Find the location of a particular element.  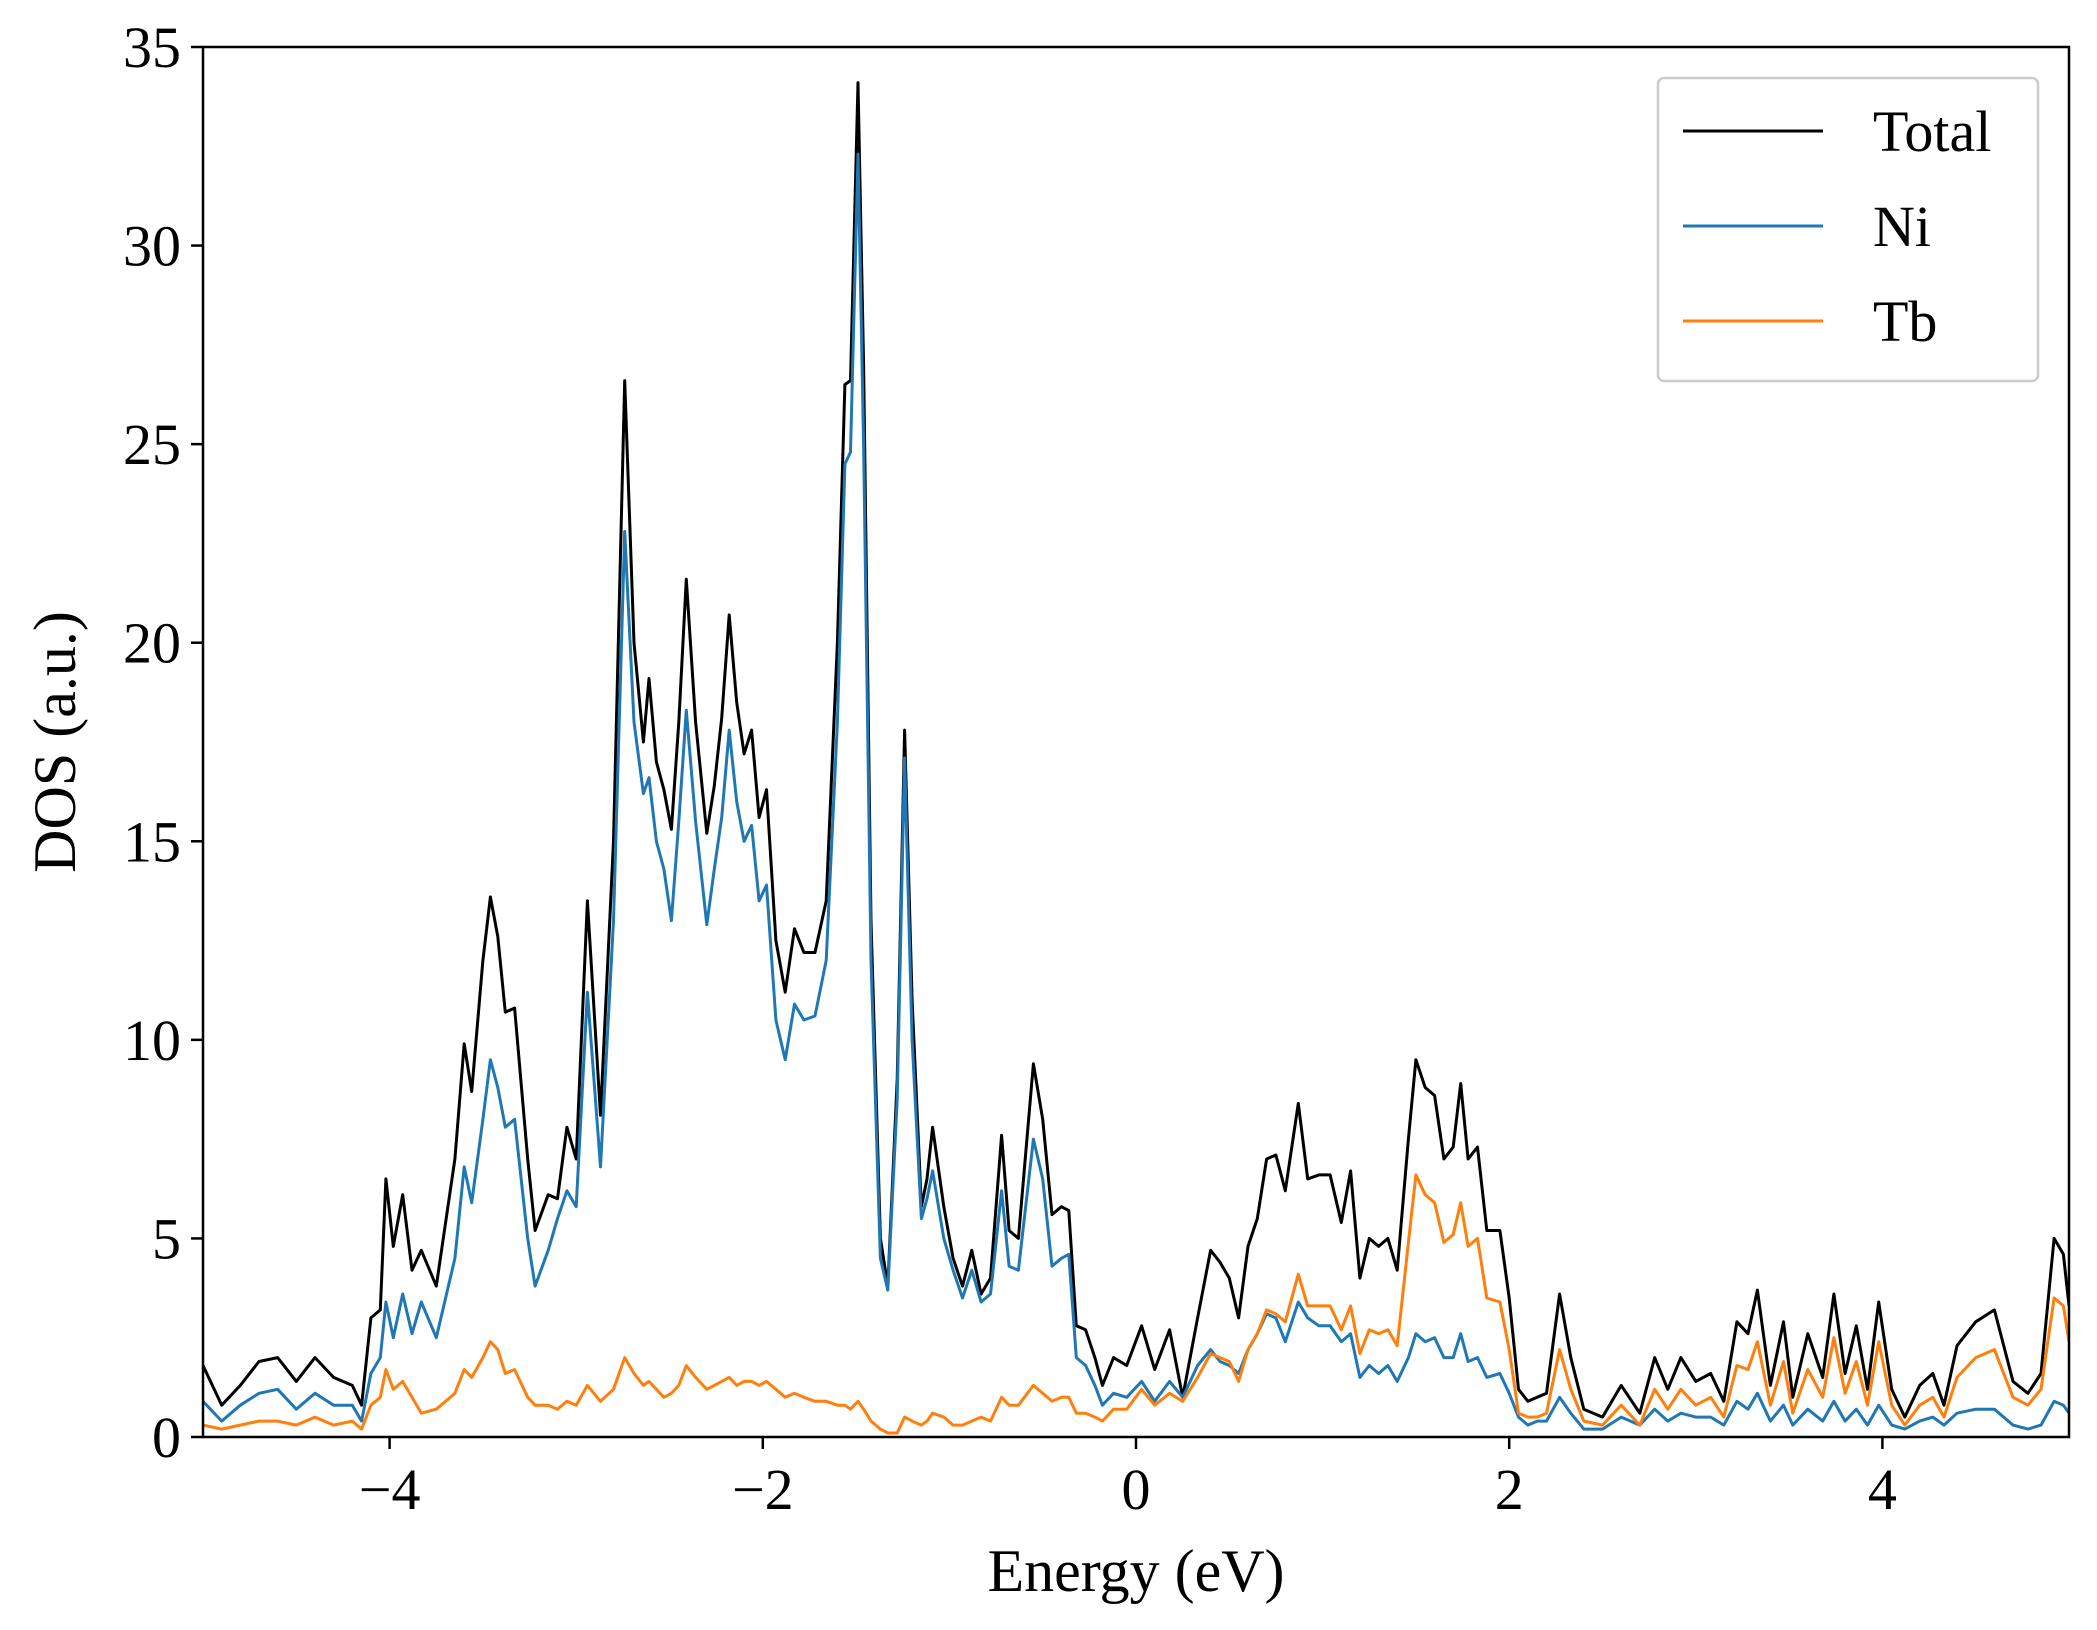

y-tick-label: 5 is located at coordinates (166, 1238).